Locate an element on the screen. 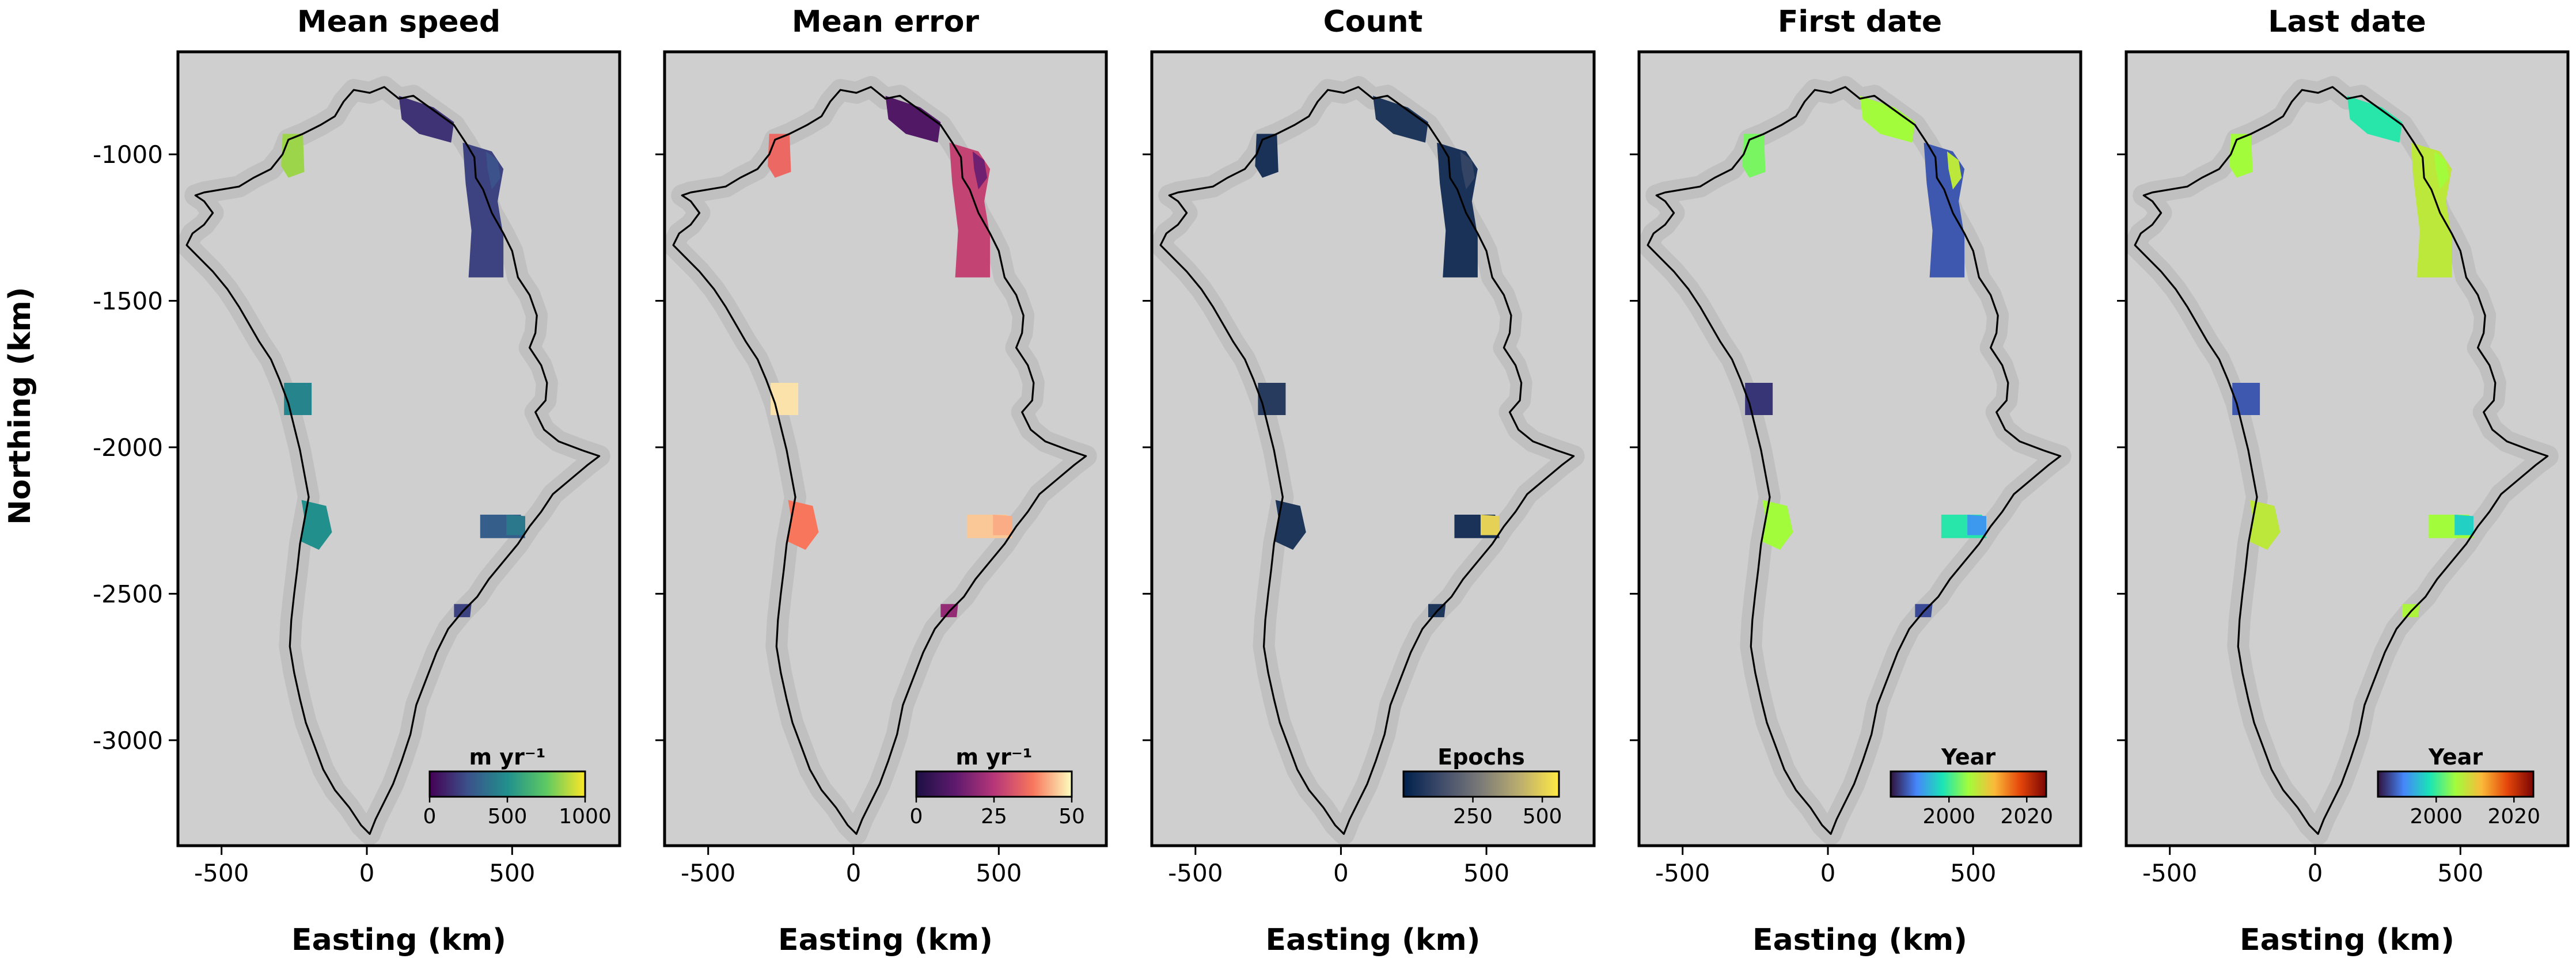  colorbar-tick-label: 1000 is located at coordinates (585, 816).